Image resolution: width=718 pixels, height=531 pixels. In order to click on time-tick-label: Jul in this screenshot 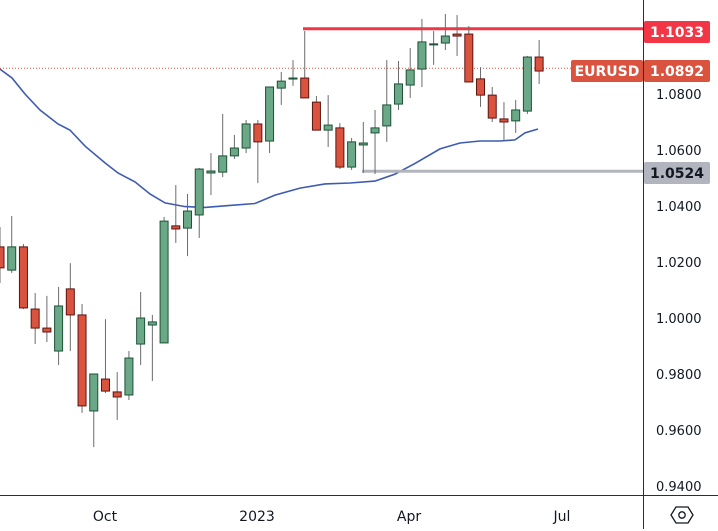, I will do `click(562, 517)`.